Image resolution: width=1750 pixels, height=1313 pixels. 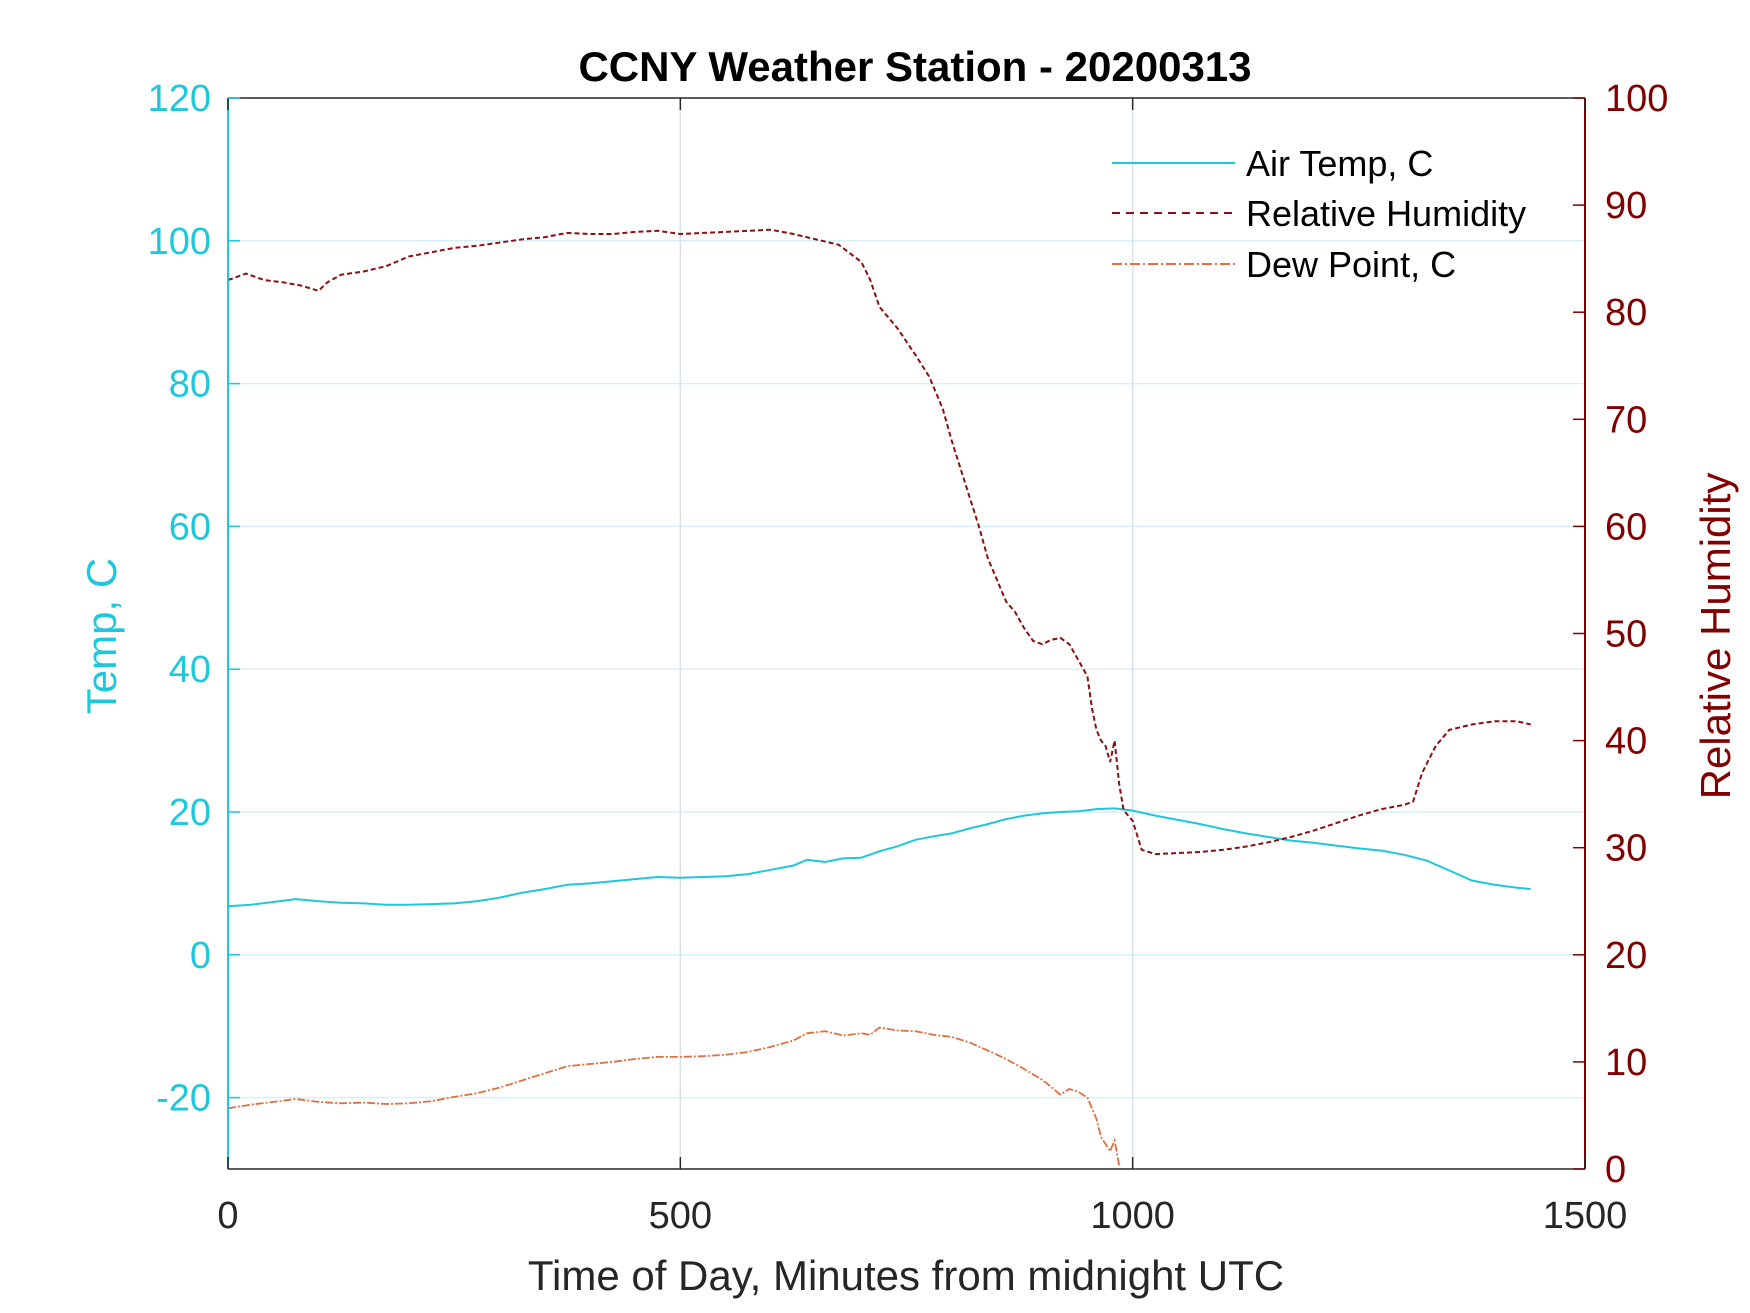 What do you see at coordinates (906, 1275) in the screenshot?
I see `x-axis-label: Time of Day, Minutes from midnight UTC` at bounding box center [906, 1275].